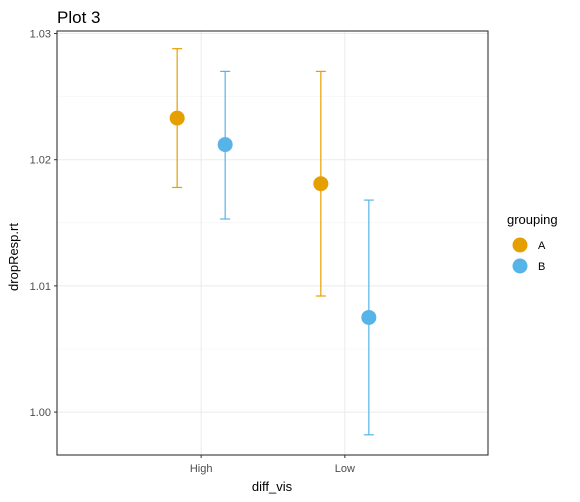 The width and height of the screenshot is (580, 502). Describe the element at coordinates (272, 486) in the screenshot. I see `x-axis-title: diff_vis` at that location.